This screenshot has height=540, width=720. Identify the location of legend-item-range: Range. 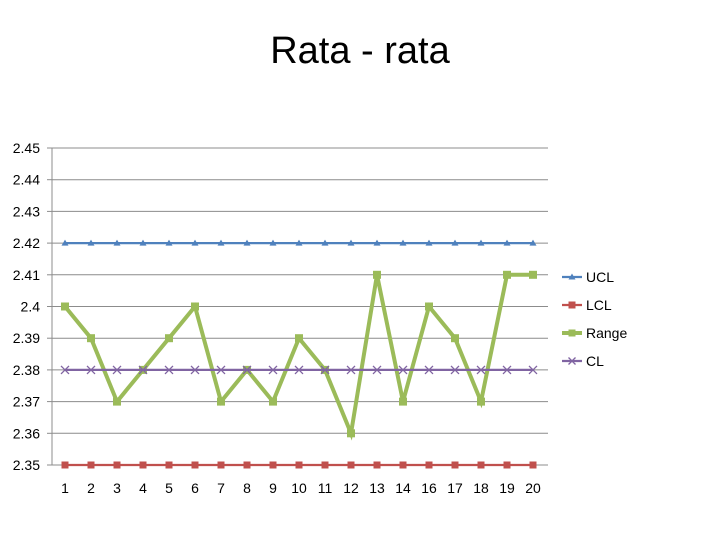
(594, 333).